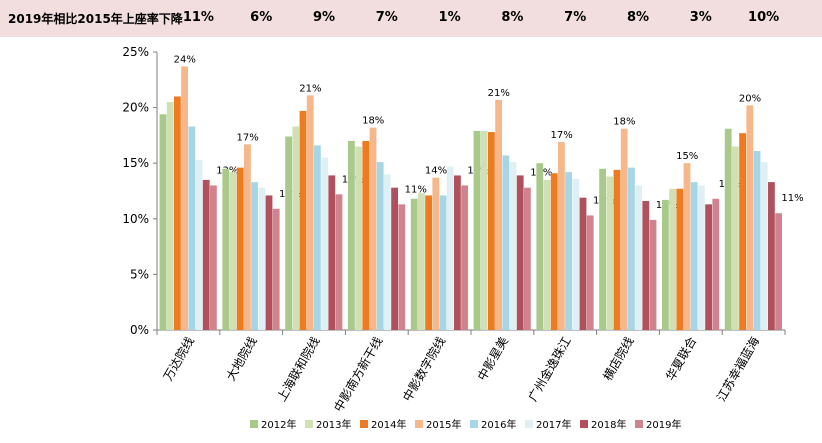  I want to click on summary-value: 7%, so click(386, 17).